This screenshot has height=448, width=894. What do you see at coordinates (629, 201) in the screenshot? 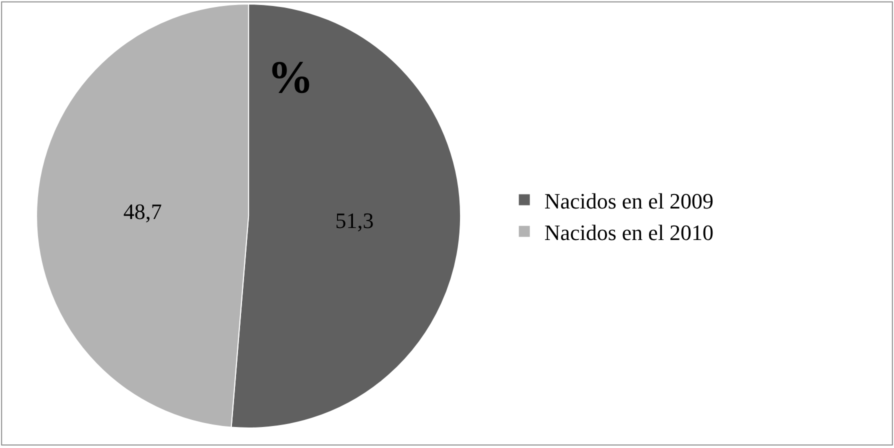
I see `legend-label: Nacidos en el 2009` at bounding box center [629, 201].